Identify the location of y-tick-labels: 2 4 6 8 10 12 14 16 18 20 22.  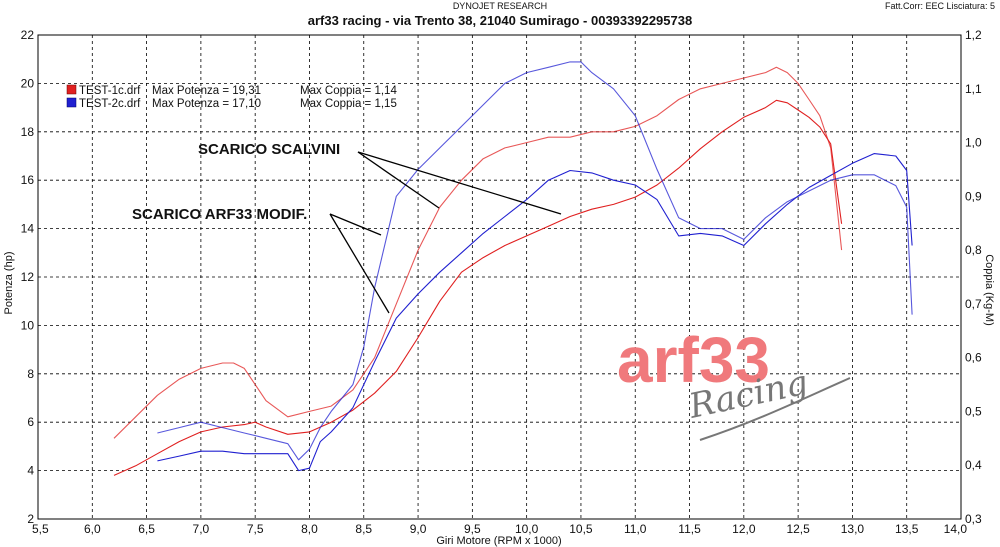
(28, 277).